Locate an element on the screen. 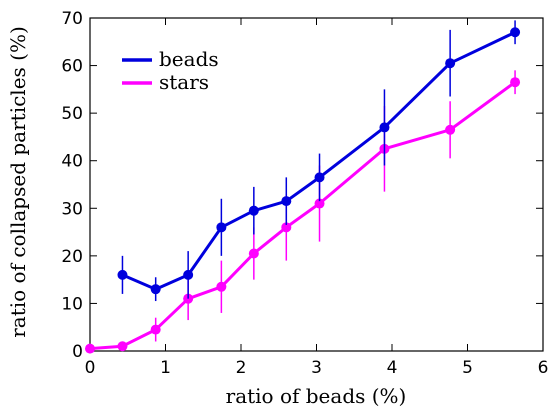 The width and height of the screenshot is (558, 410). x-tick-label: 5 is located at coordinates (467, 368).